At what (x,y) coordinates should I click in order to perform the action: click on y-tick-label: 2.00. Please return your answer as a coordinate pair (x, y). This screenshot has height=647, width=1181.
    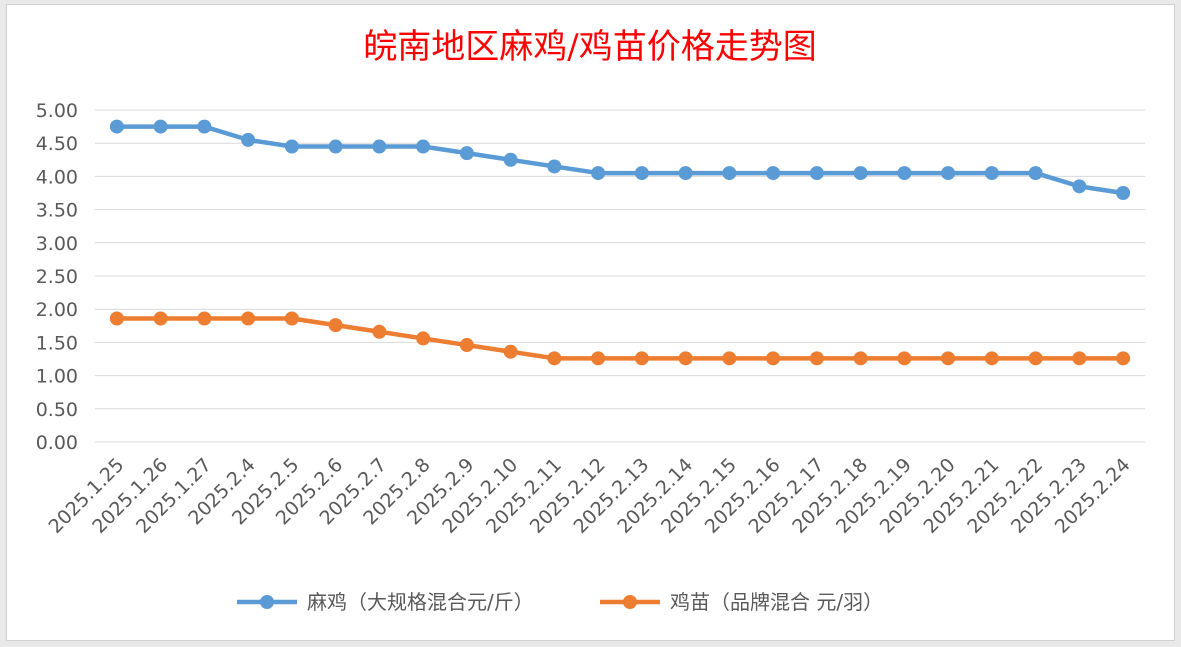
    Looking at the image, I should click on (57, 310).